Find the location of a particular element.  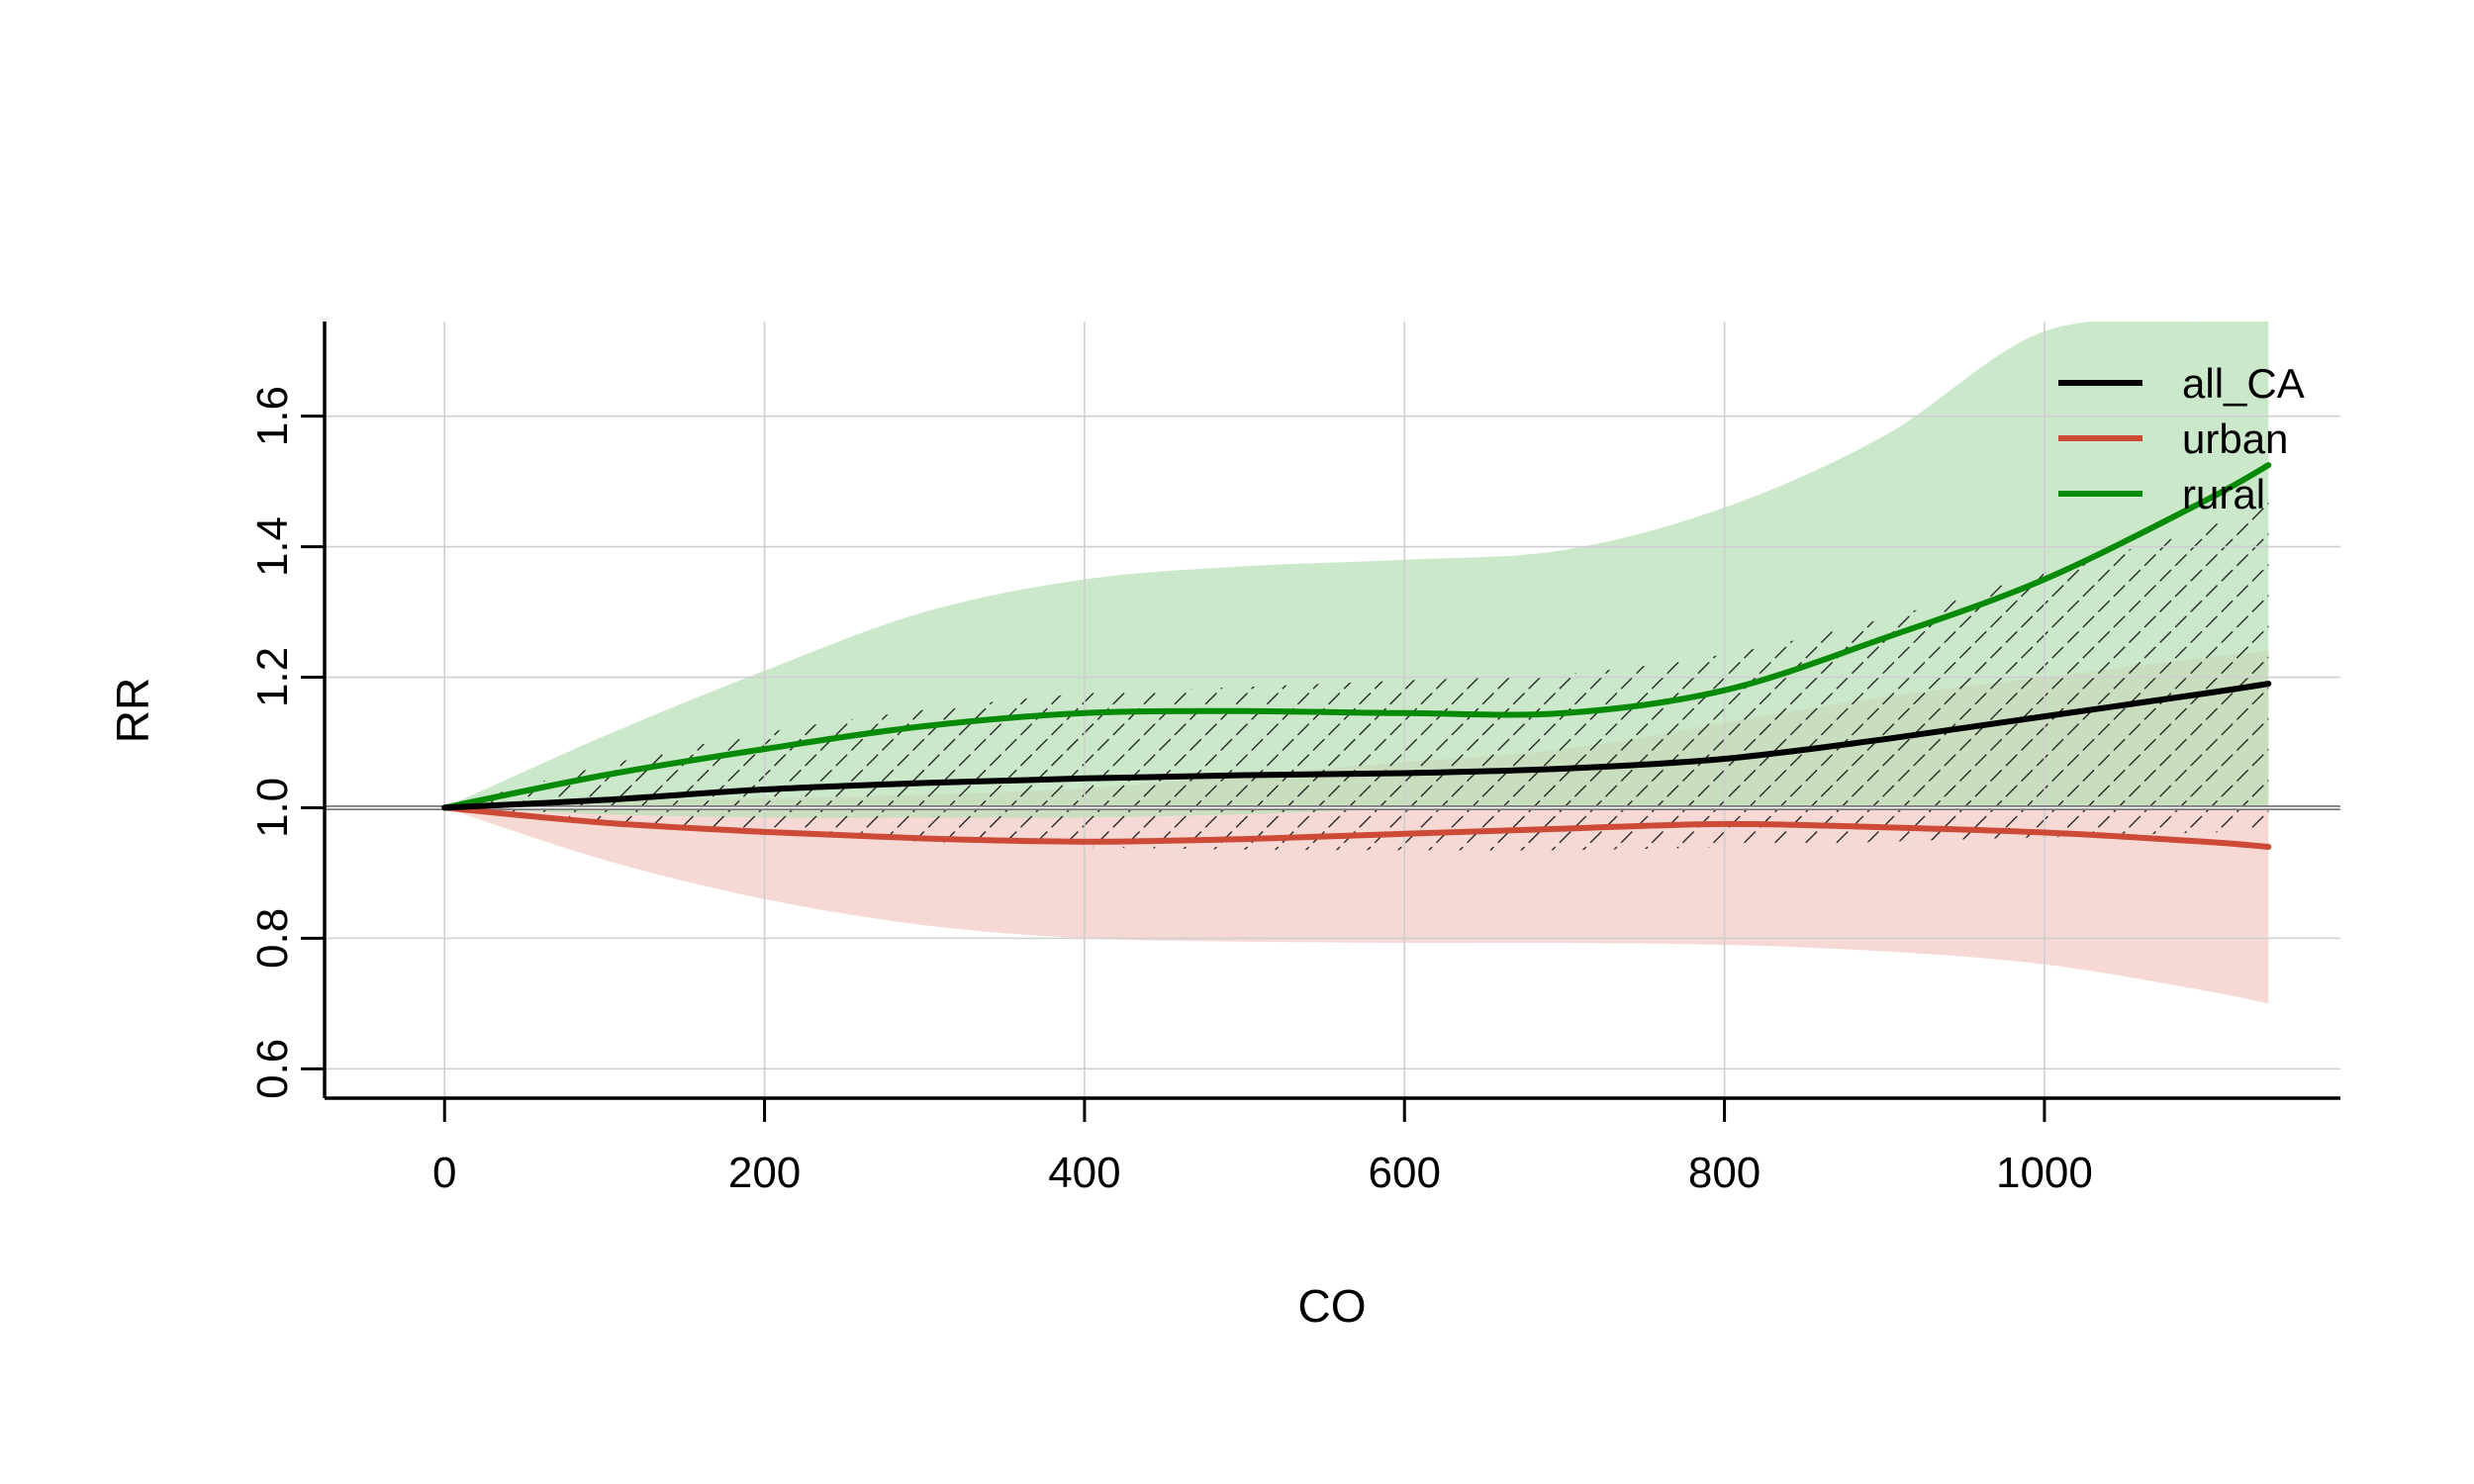

y-tick-label: 0.6 is located at coordinates (273, 1069).